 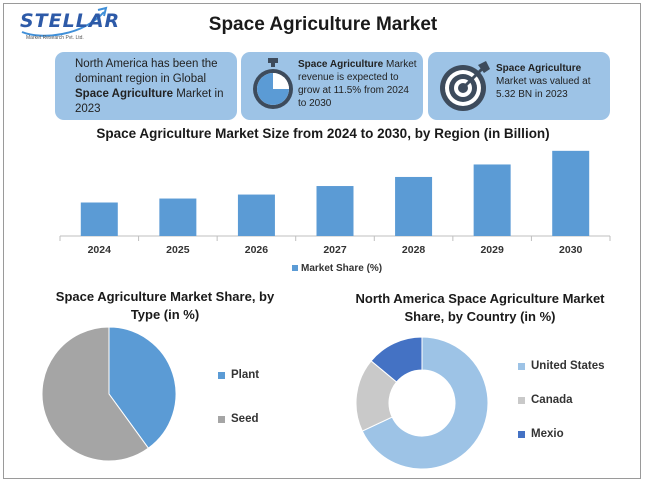 I want to click on pie-legend-seed: Seed, so click(x=238, y=419).